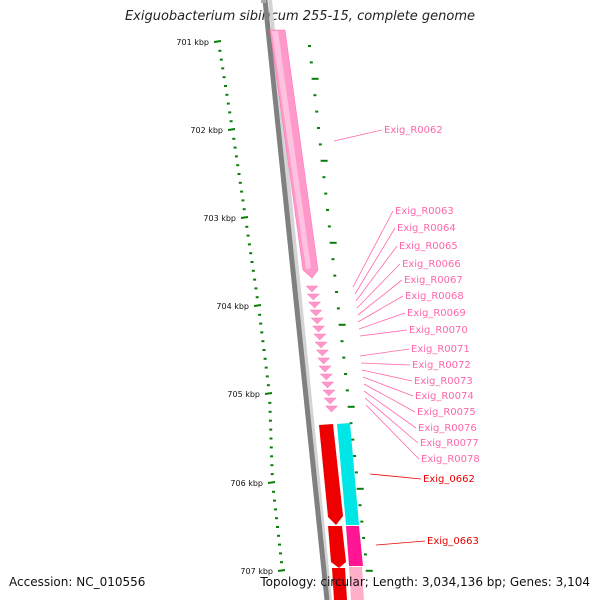 The width and height of the screenshot is (600, 600). I want to click on rna-gene-label: Exig_R0076, so click(447, 428).